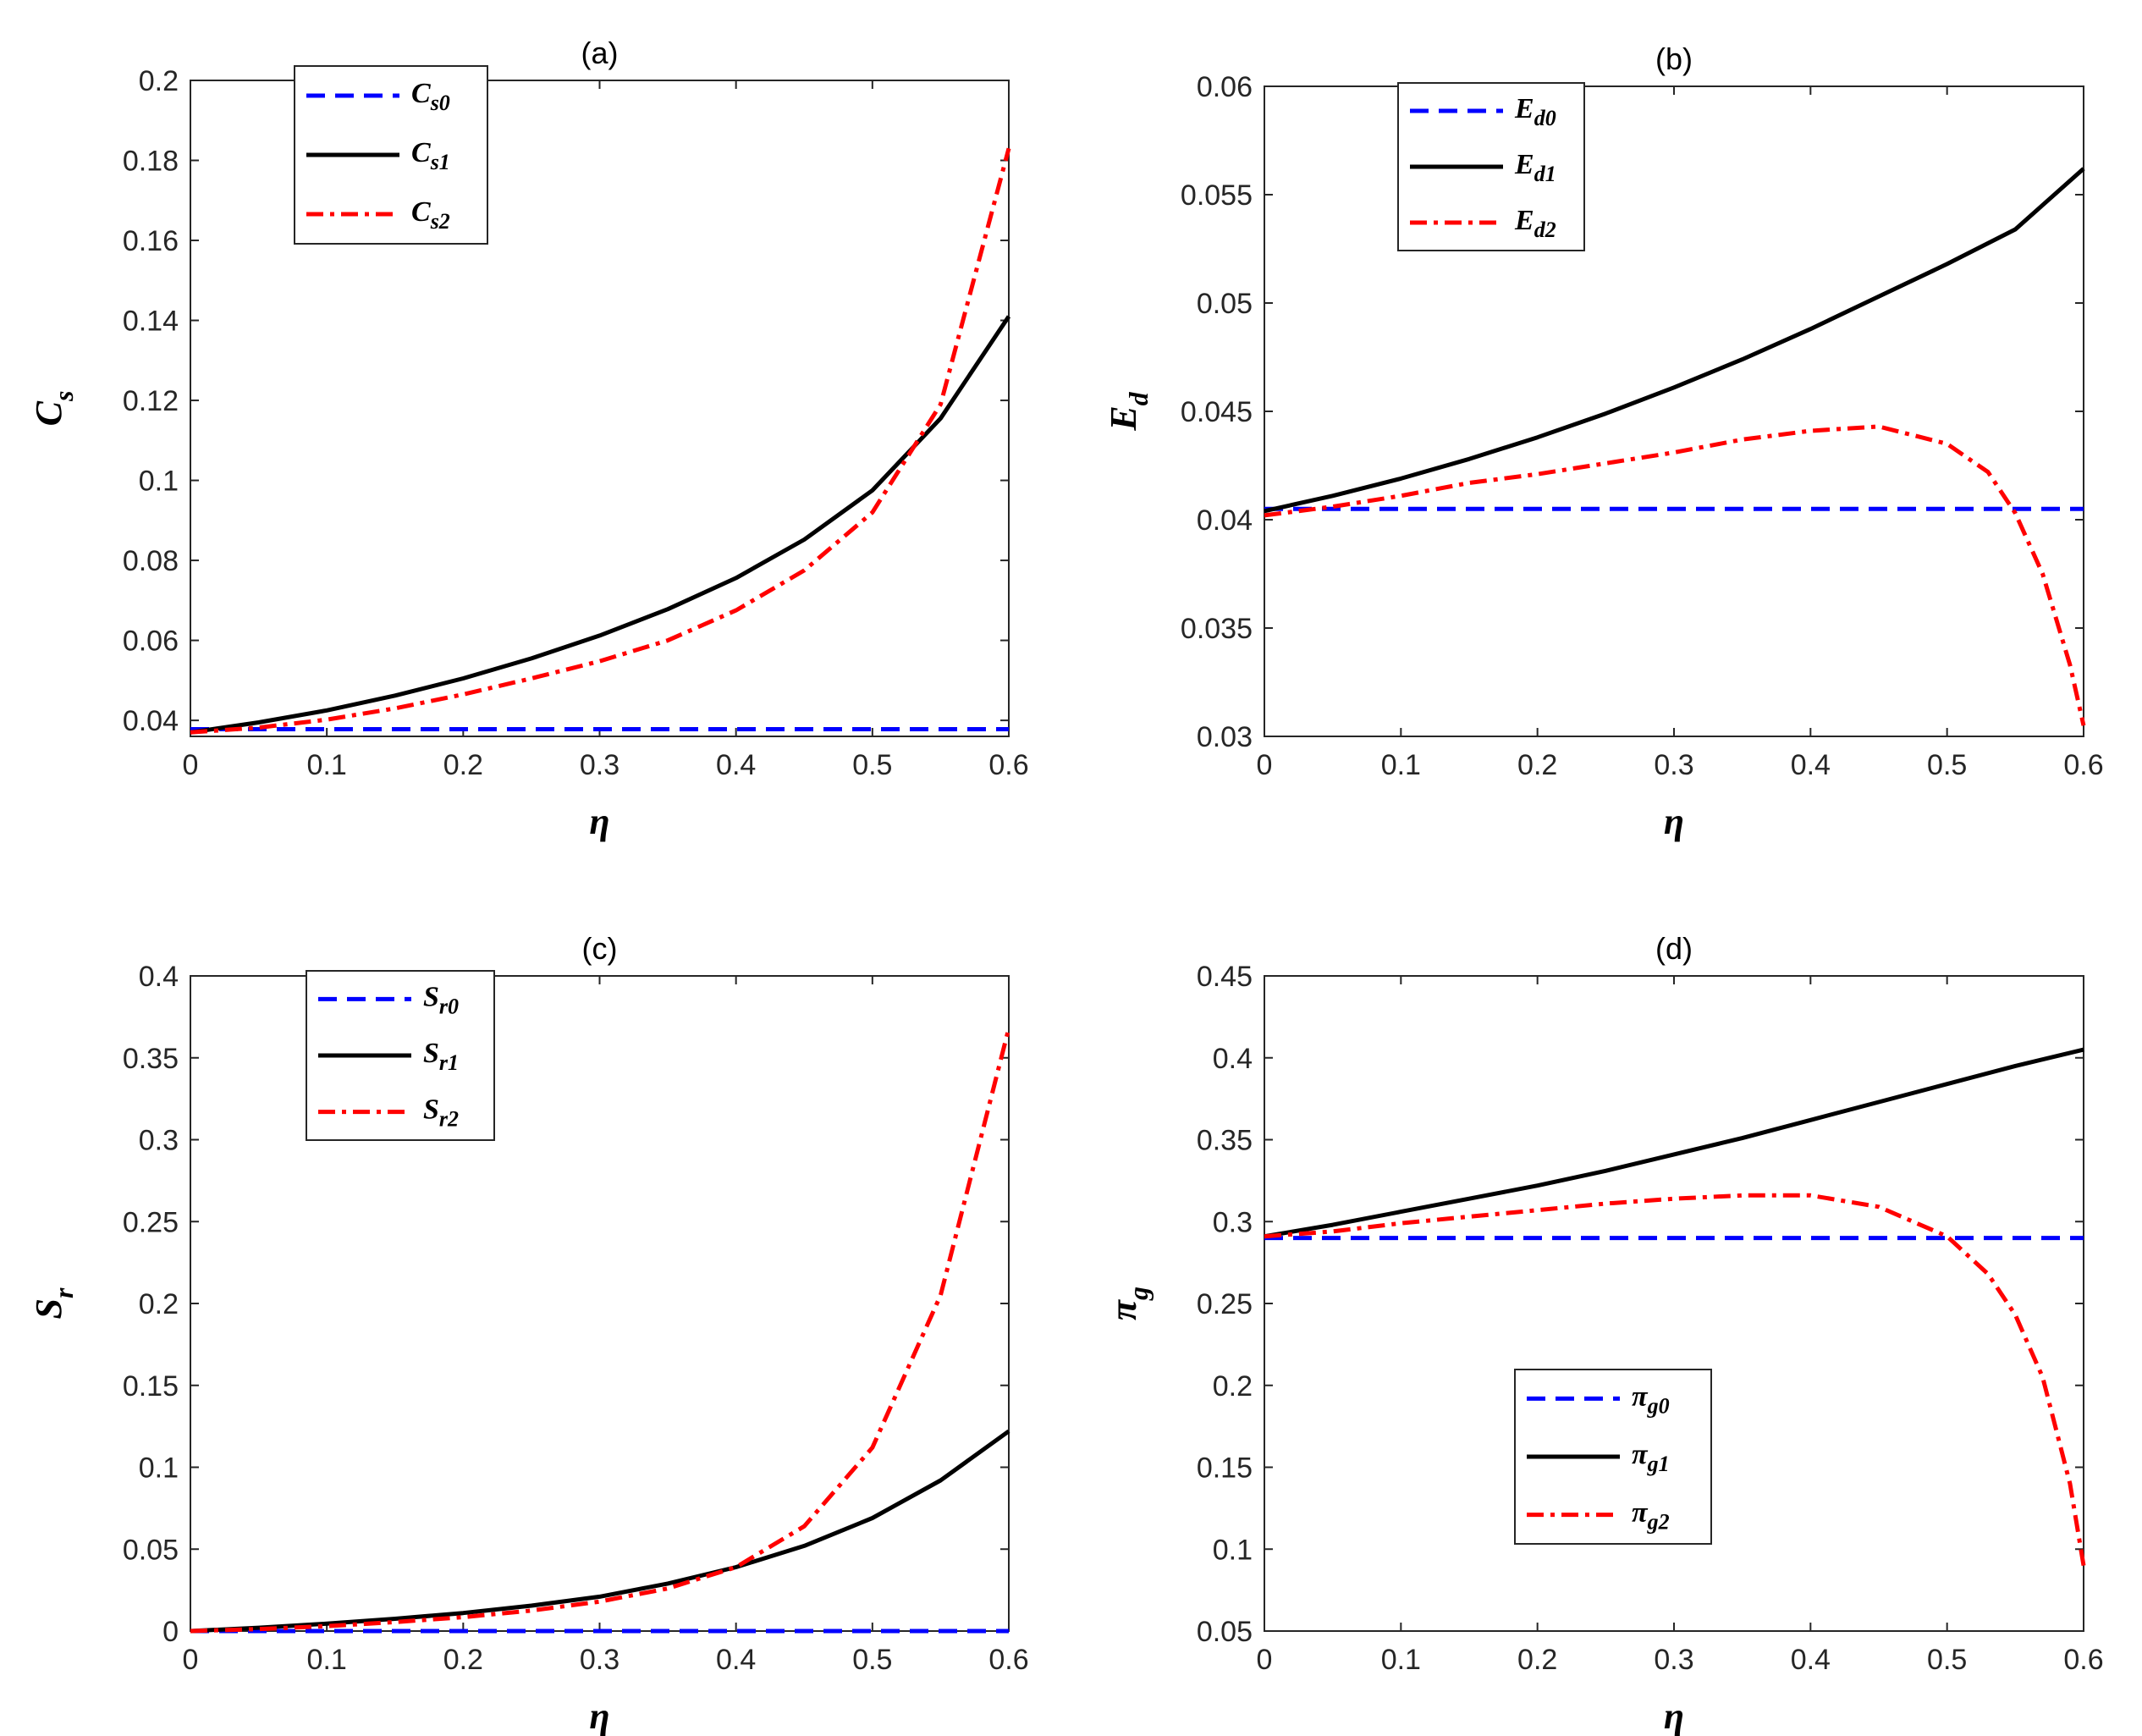  I want to click on panel-title: (c), so click(600, 948).